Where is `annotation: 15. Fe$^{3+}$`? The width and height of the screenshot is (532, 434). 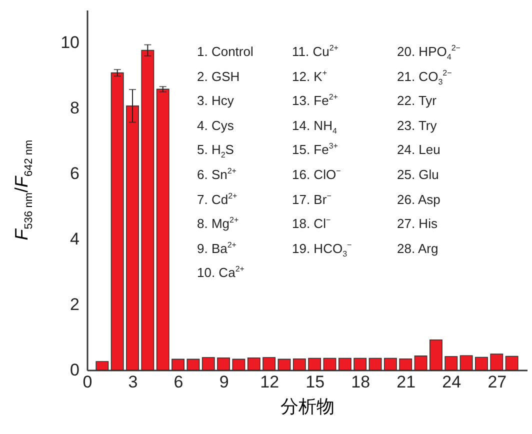 annotation: 15. Fe$^{3+}$ is located at coordinates (315, 150).